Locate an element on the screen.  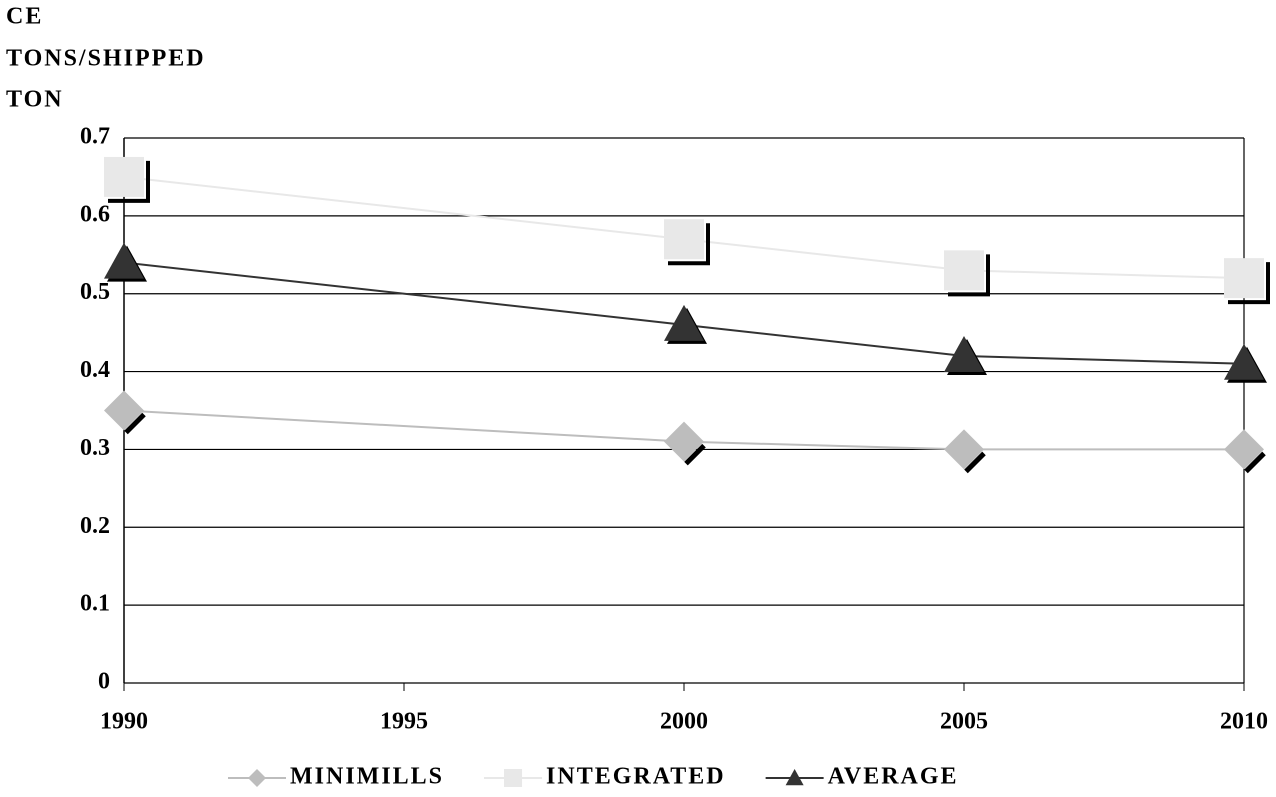
y-axis-label: TON is located at coordinates (35, 100).